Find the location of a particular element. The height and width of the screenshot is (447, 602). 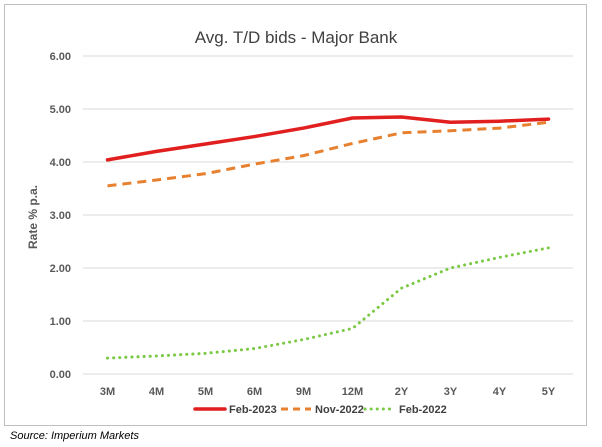

x-tick-label: 6M is located at coordinates (254, 392).